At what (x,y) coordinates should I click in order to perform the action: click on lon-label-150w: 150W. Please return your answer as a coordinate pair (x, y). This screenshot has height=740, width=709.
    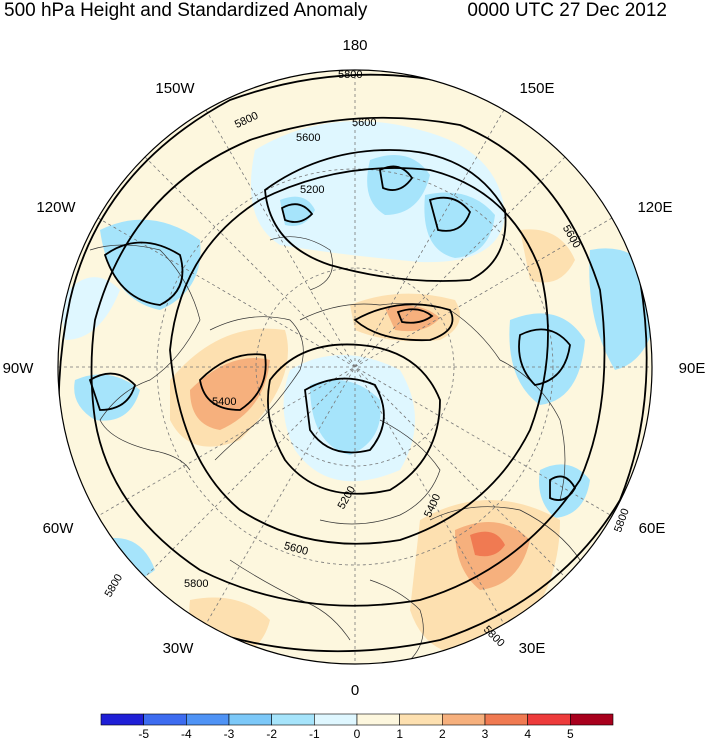
    Looking at the image, I should click on (175, 88).